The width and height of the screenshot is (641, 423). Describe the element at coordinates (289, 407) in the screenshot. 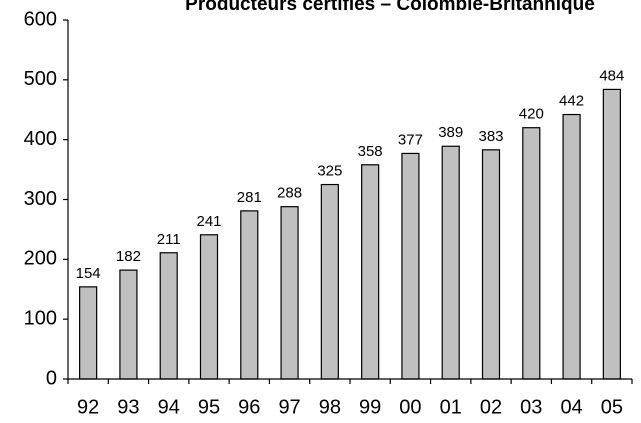

I see `x-tick-label: 97` at that location.